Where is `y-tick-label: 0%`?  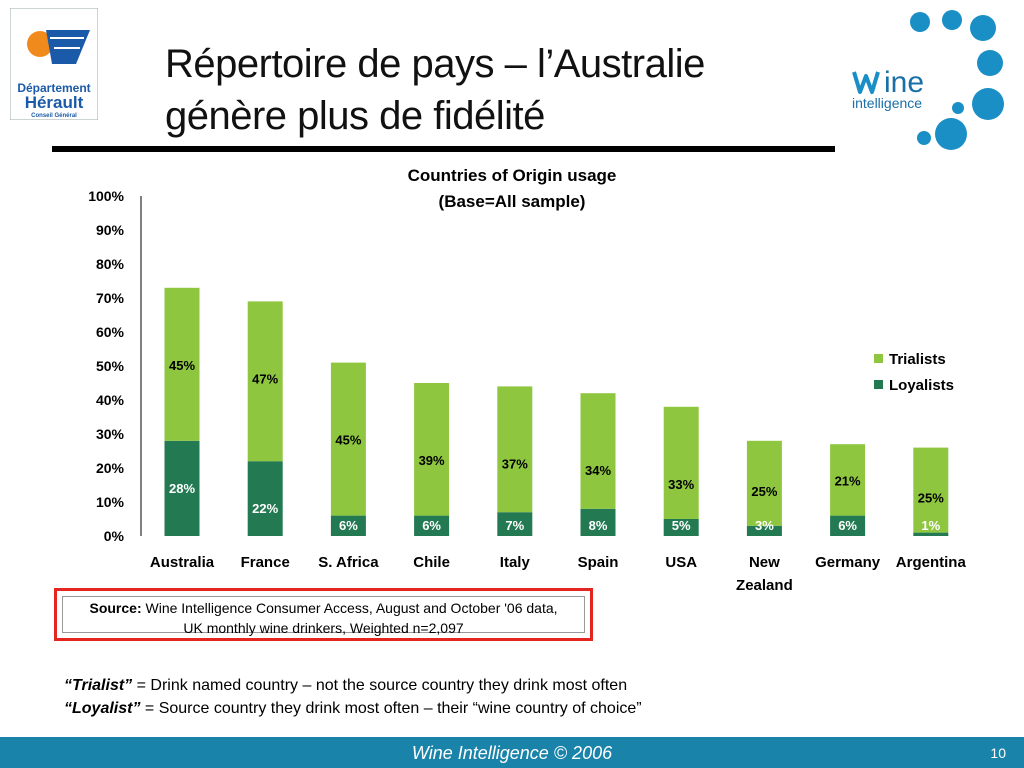
y-tick-label: 0% is located at coordinates (114, 536).